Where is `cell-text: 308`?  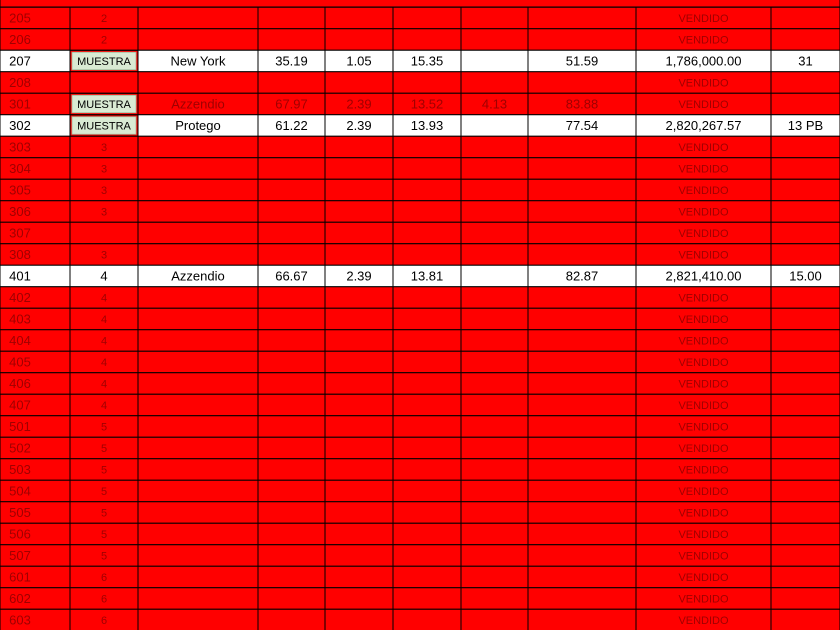 cell-text: 308 is located at coordinates (20, 254).